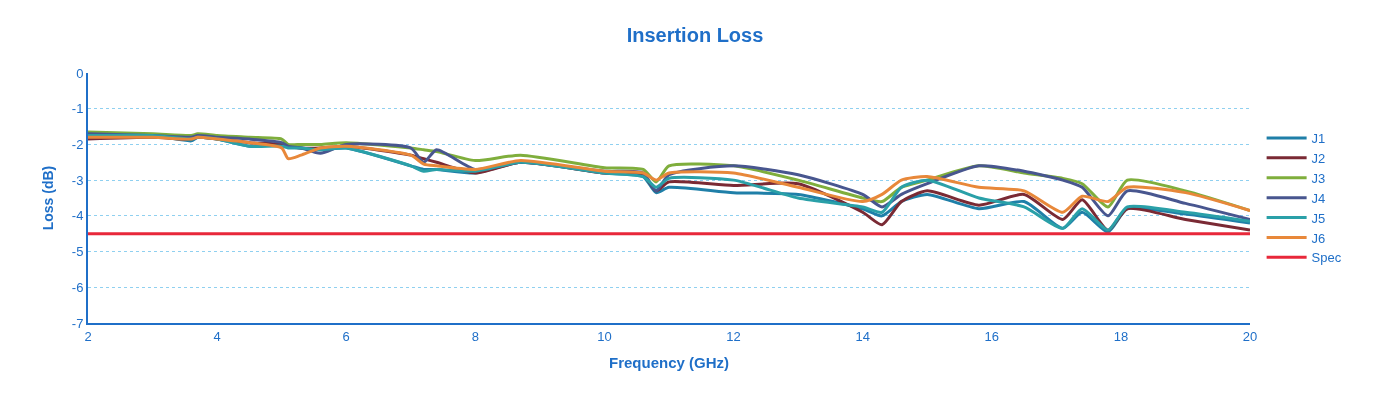 Image resolution: width=1390 pixels, height=406 pixels. Describe the element at coordinates (77, 323) in the screenshot. I see `y-tick-label: -7` at that location.